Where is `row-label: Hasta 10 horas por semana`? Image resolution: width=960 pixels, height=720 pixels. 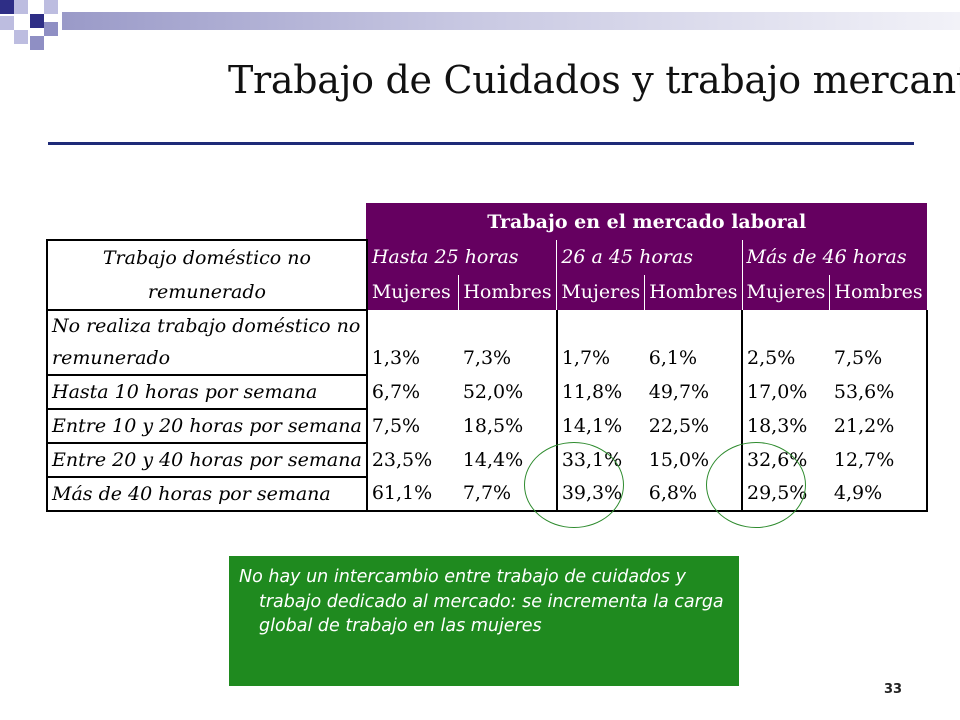
row-label: Hasta 10 horas por semana is located at coordinates (207, 392).